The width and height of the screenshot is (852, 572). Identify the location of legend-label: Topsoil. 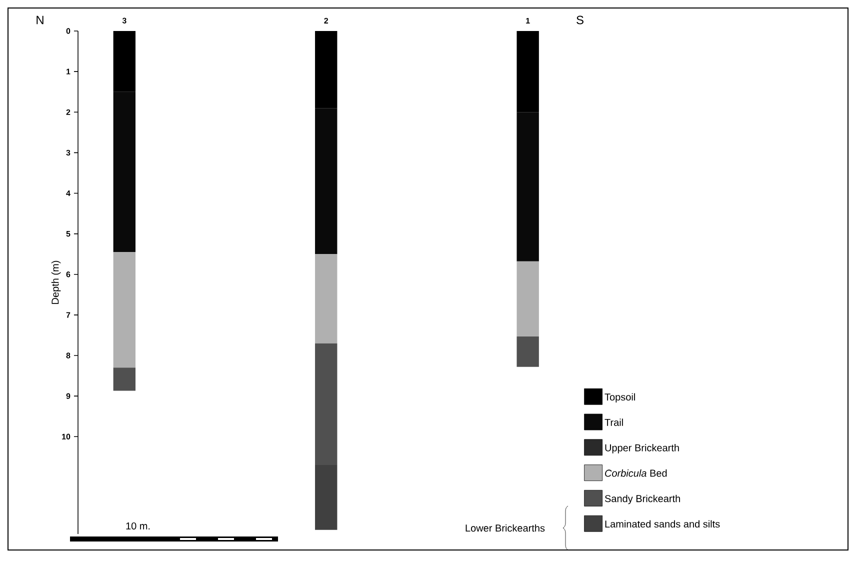
(619, 398).